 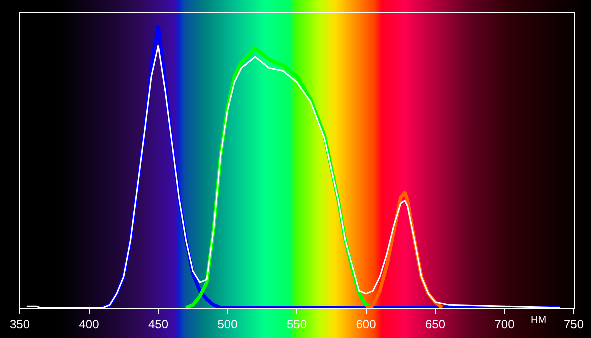 What do you see at coordinates (297, 324) in the screenshot?
I see `x-tick-label: 550` at bounding box center [297, 324].